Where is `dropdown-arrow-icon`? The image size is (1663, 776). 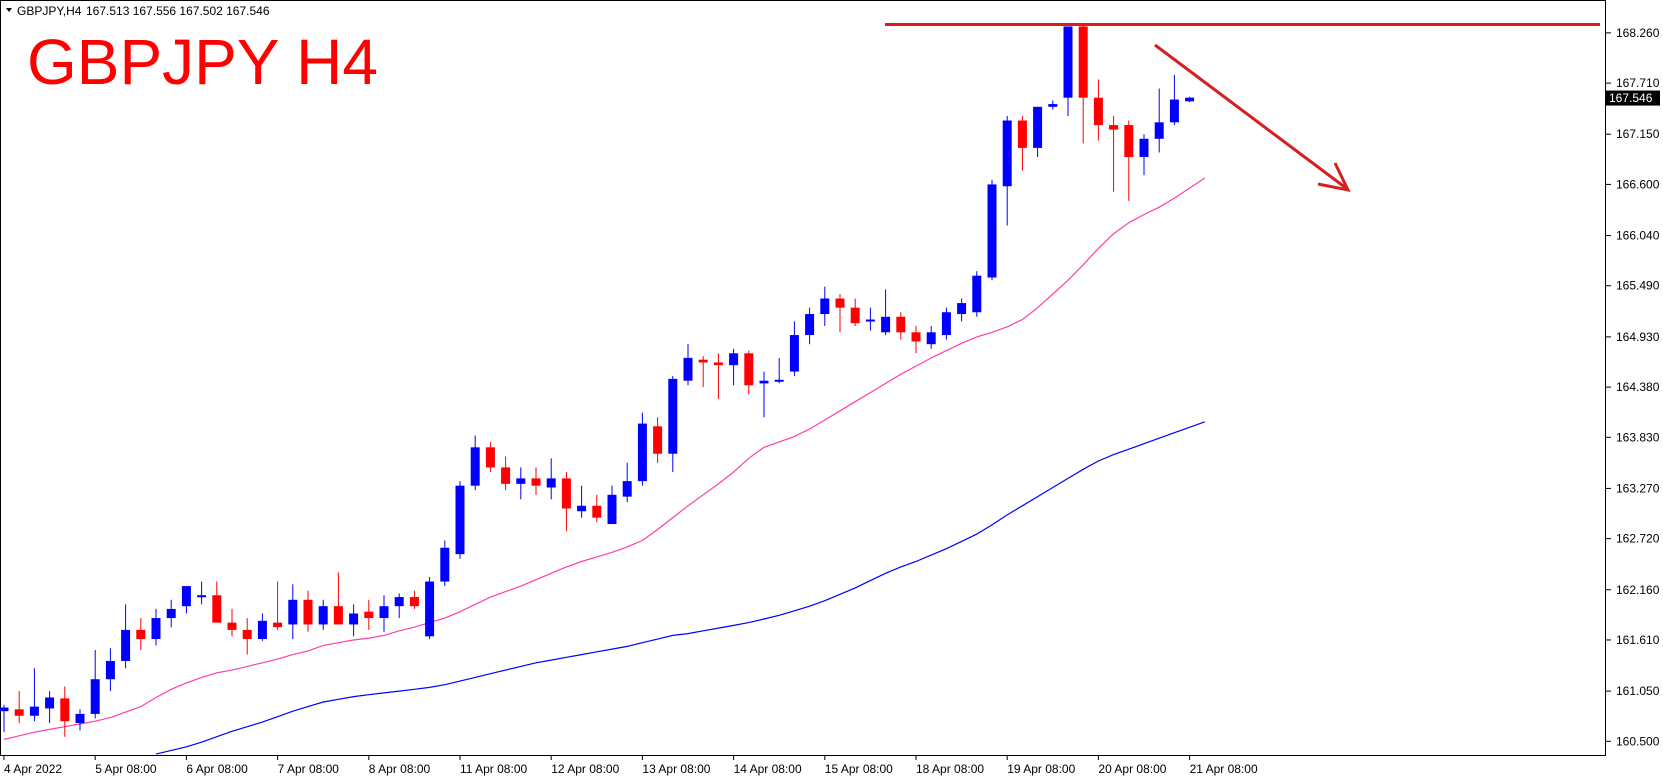
dropdown-arrow-icon is located at coordinates (9, 10).